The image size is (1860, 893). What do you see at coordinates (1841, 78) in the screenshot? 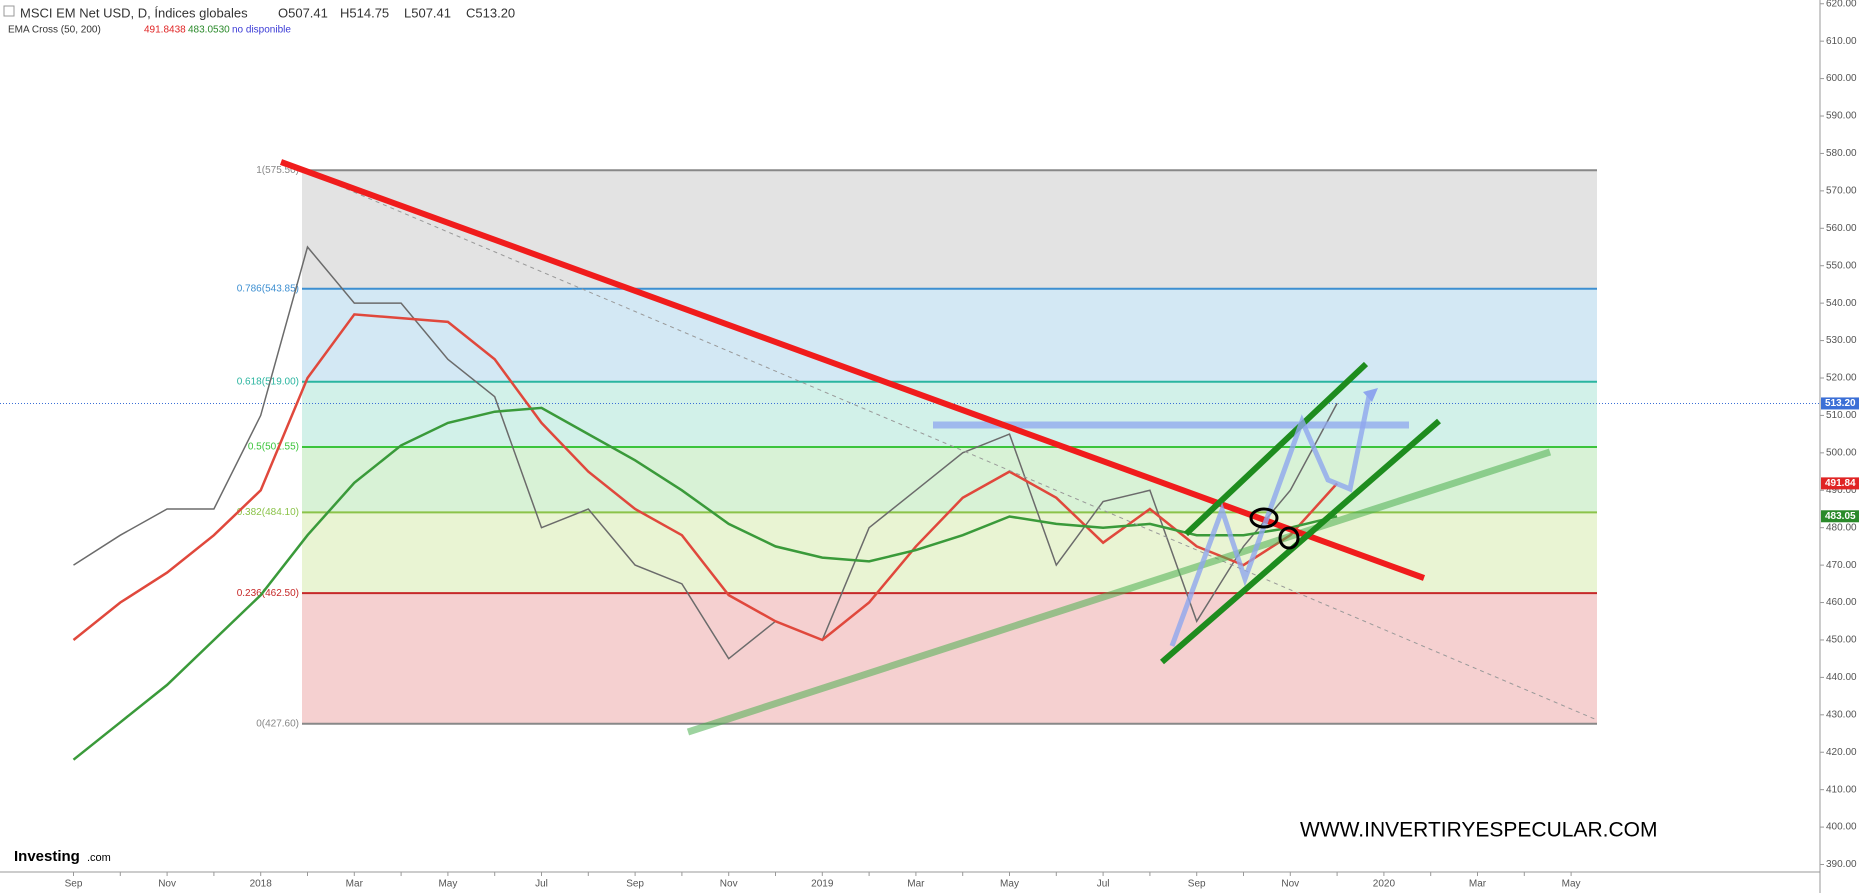
I see `y-tick-label: 600.00` at bounding box center [1841, 78].